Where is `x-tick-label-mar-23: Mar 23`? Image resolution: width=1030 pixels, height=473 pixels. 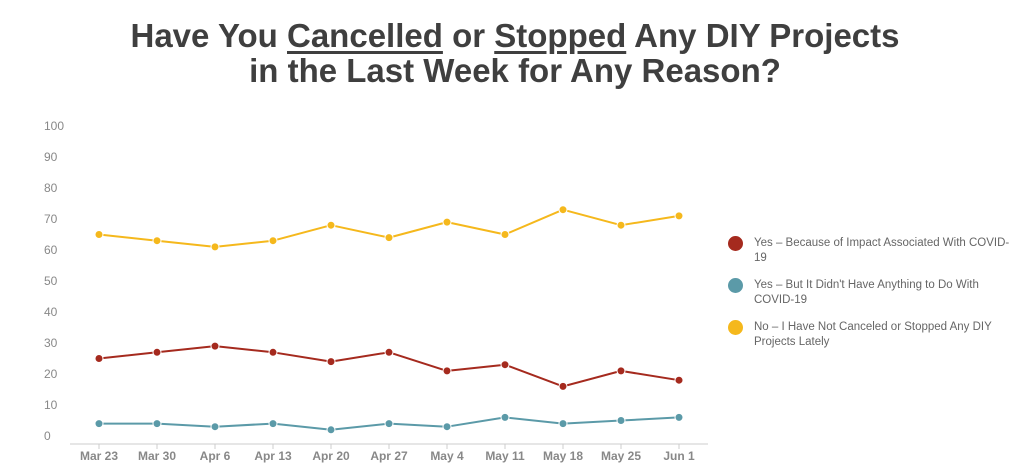
x-tick-label-mar-23: Mar 23 is located at coordinates (99, 456).